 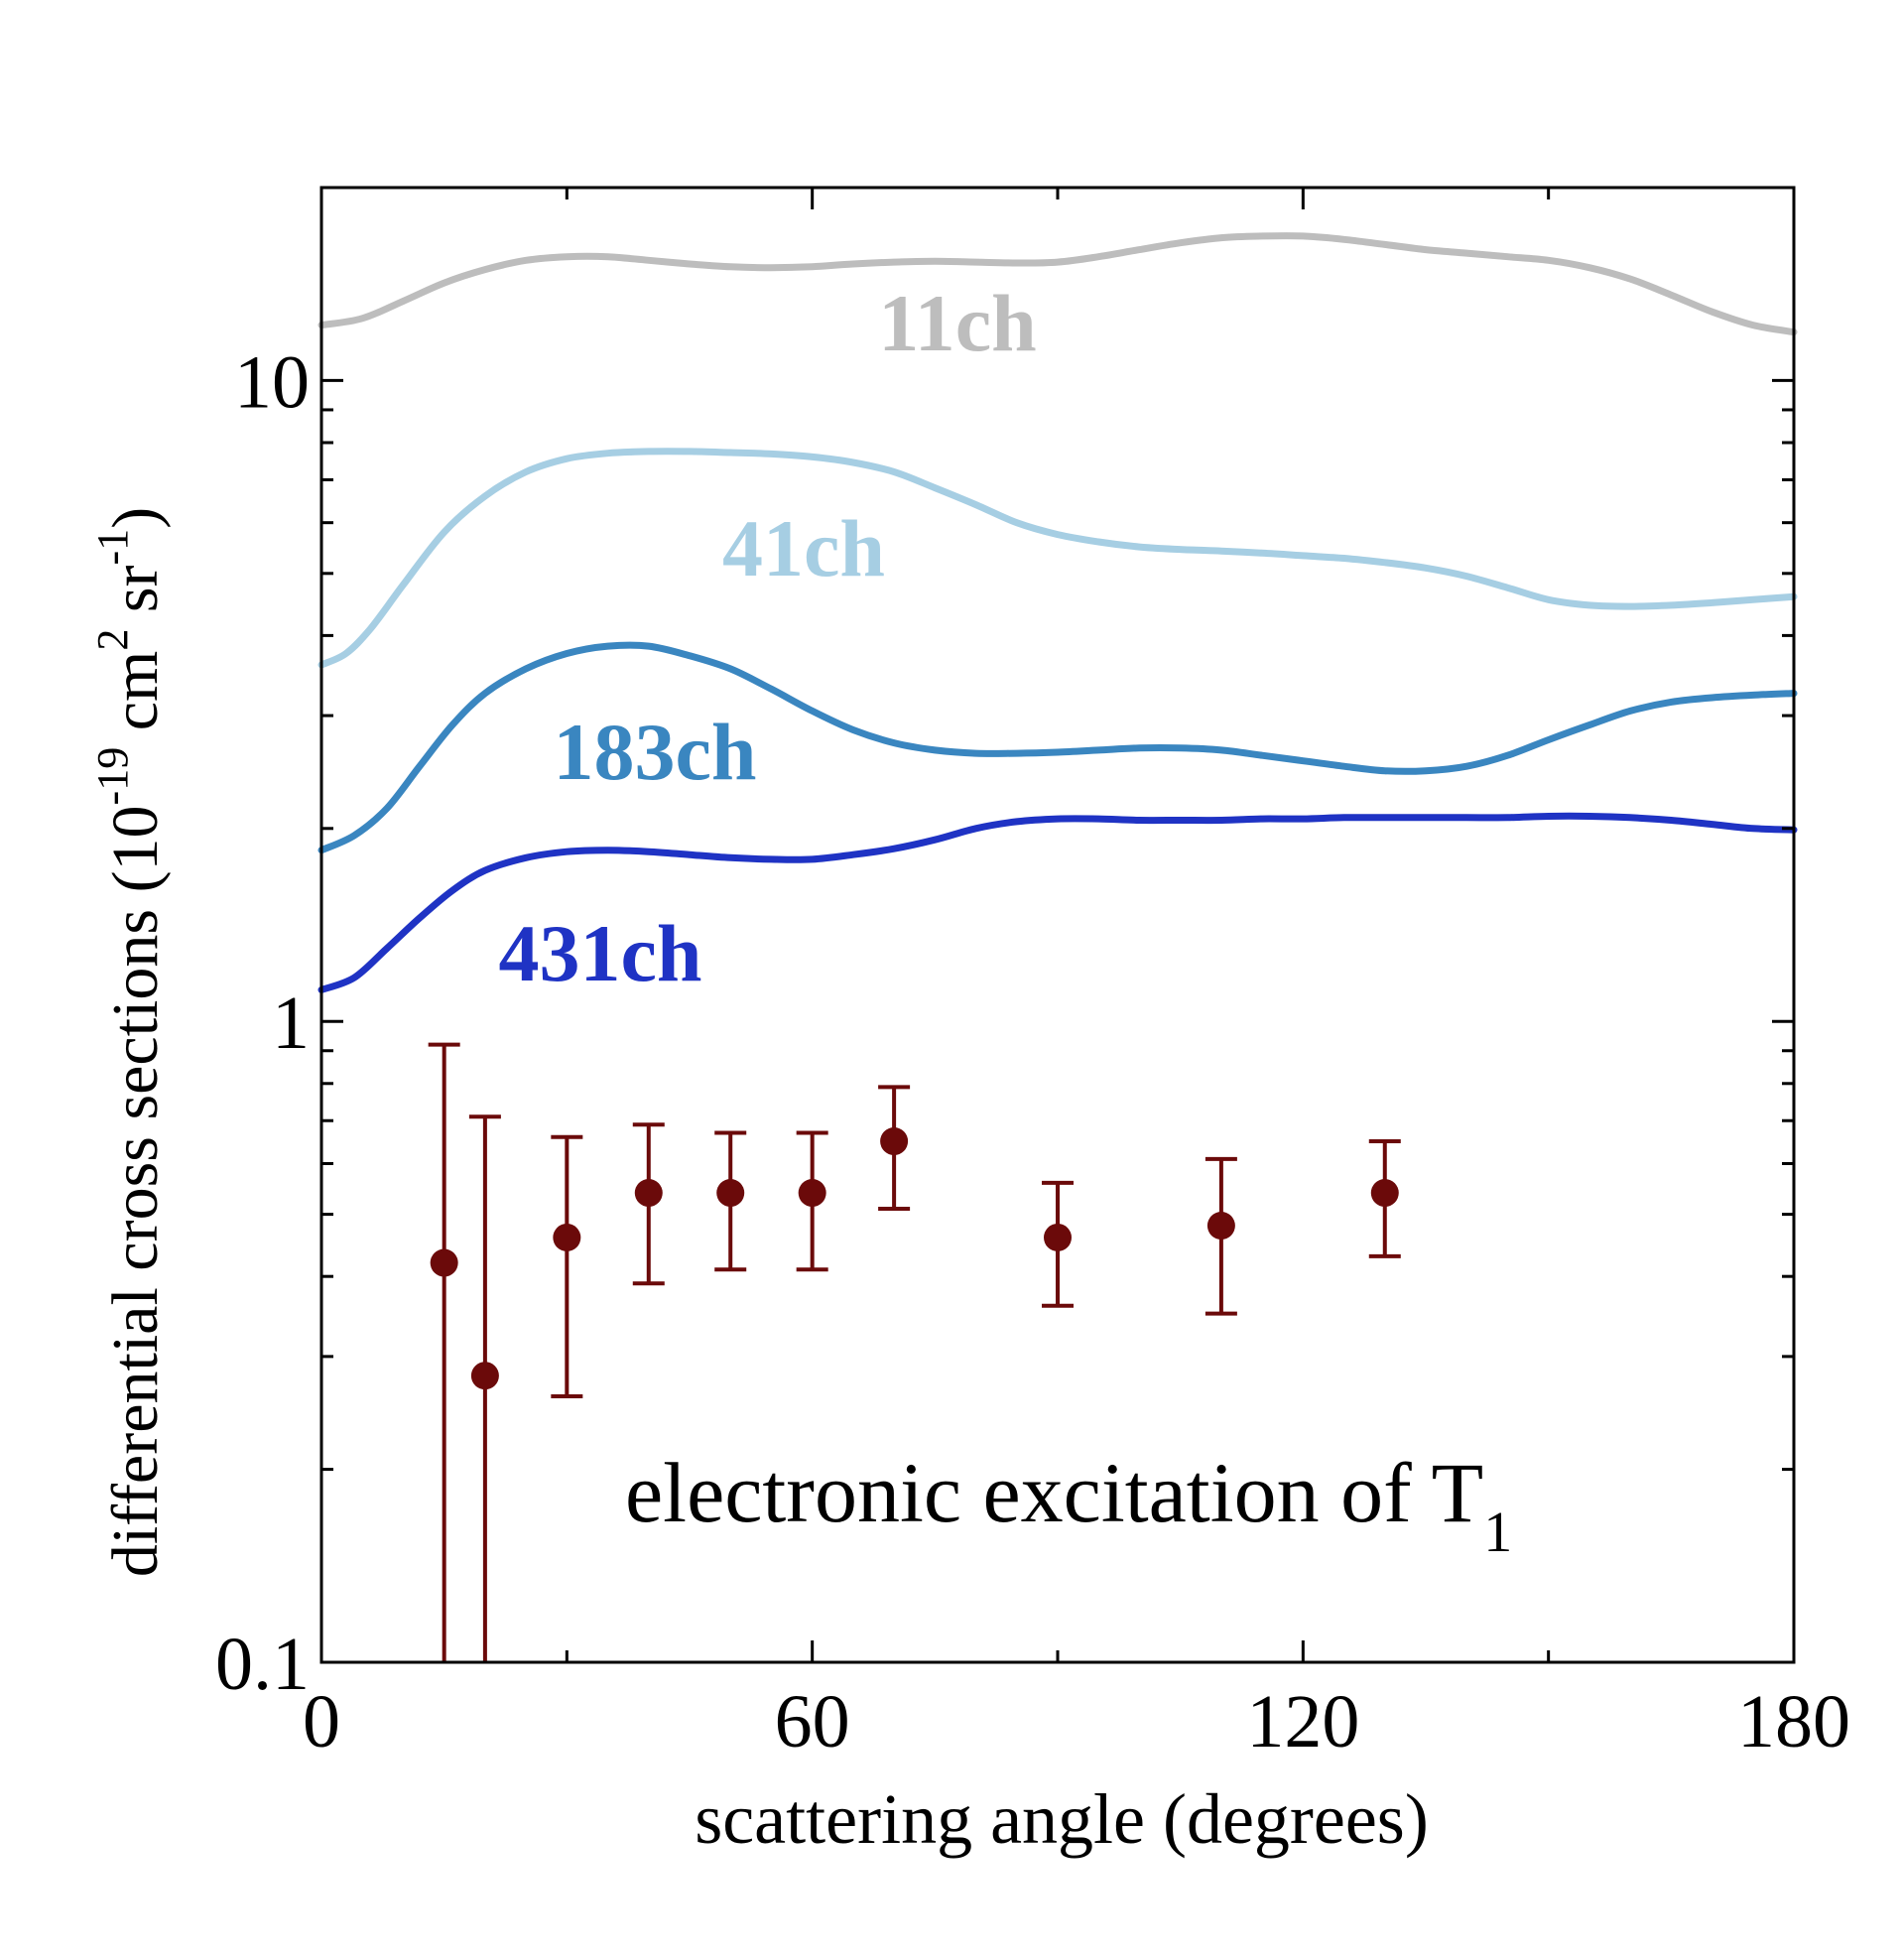 I want to click on y-tick-label: 0.1, so click(x=262, y=1664).